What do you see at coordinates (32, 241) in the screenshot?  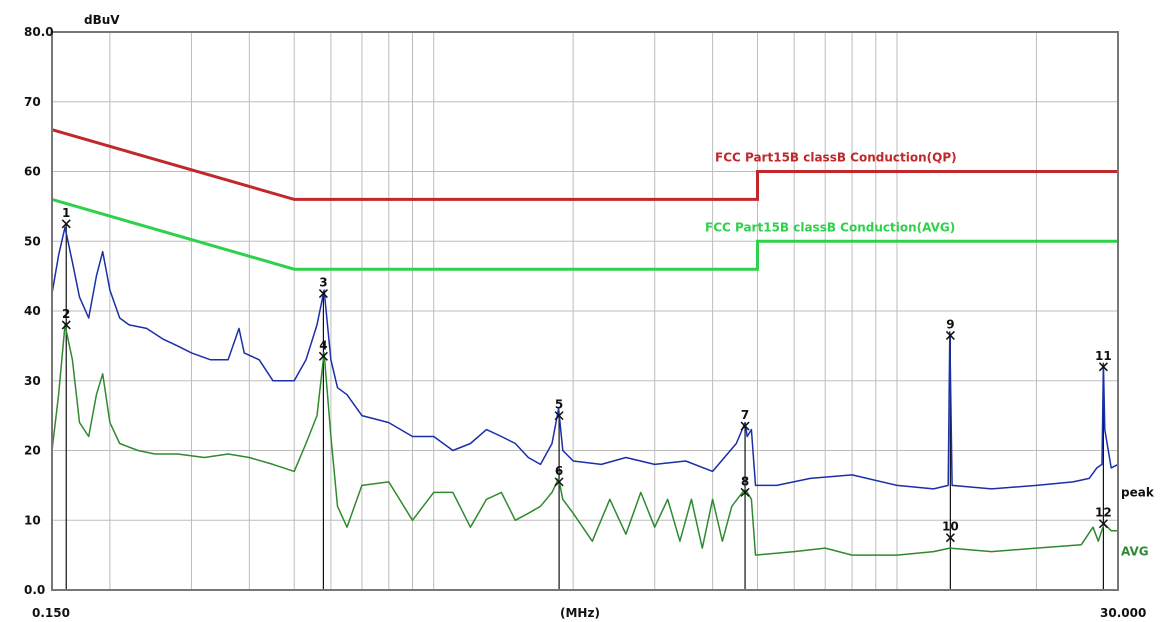 I see `y-tick-label: 50` at bounding box center [32, 241].